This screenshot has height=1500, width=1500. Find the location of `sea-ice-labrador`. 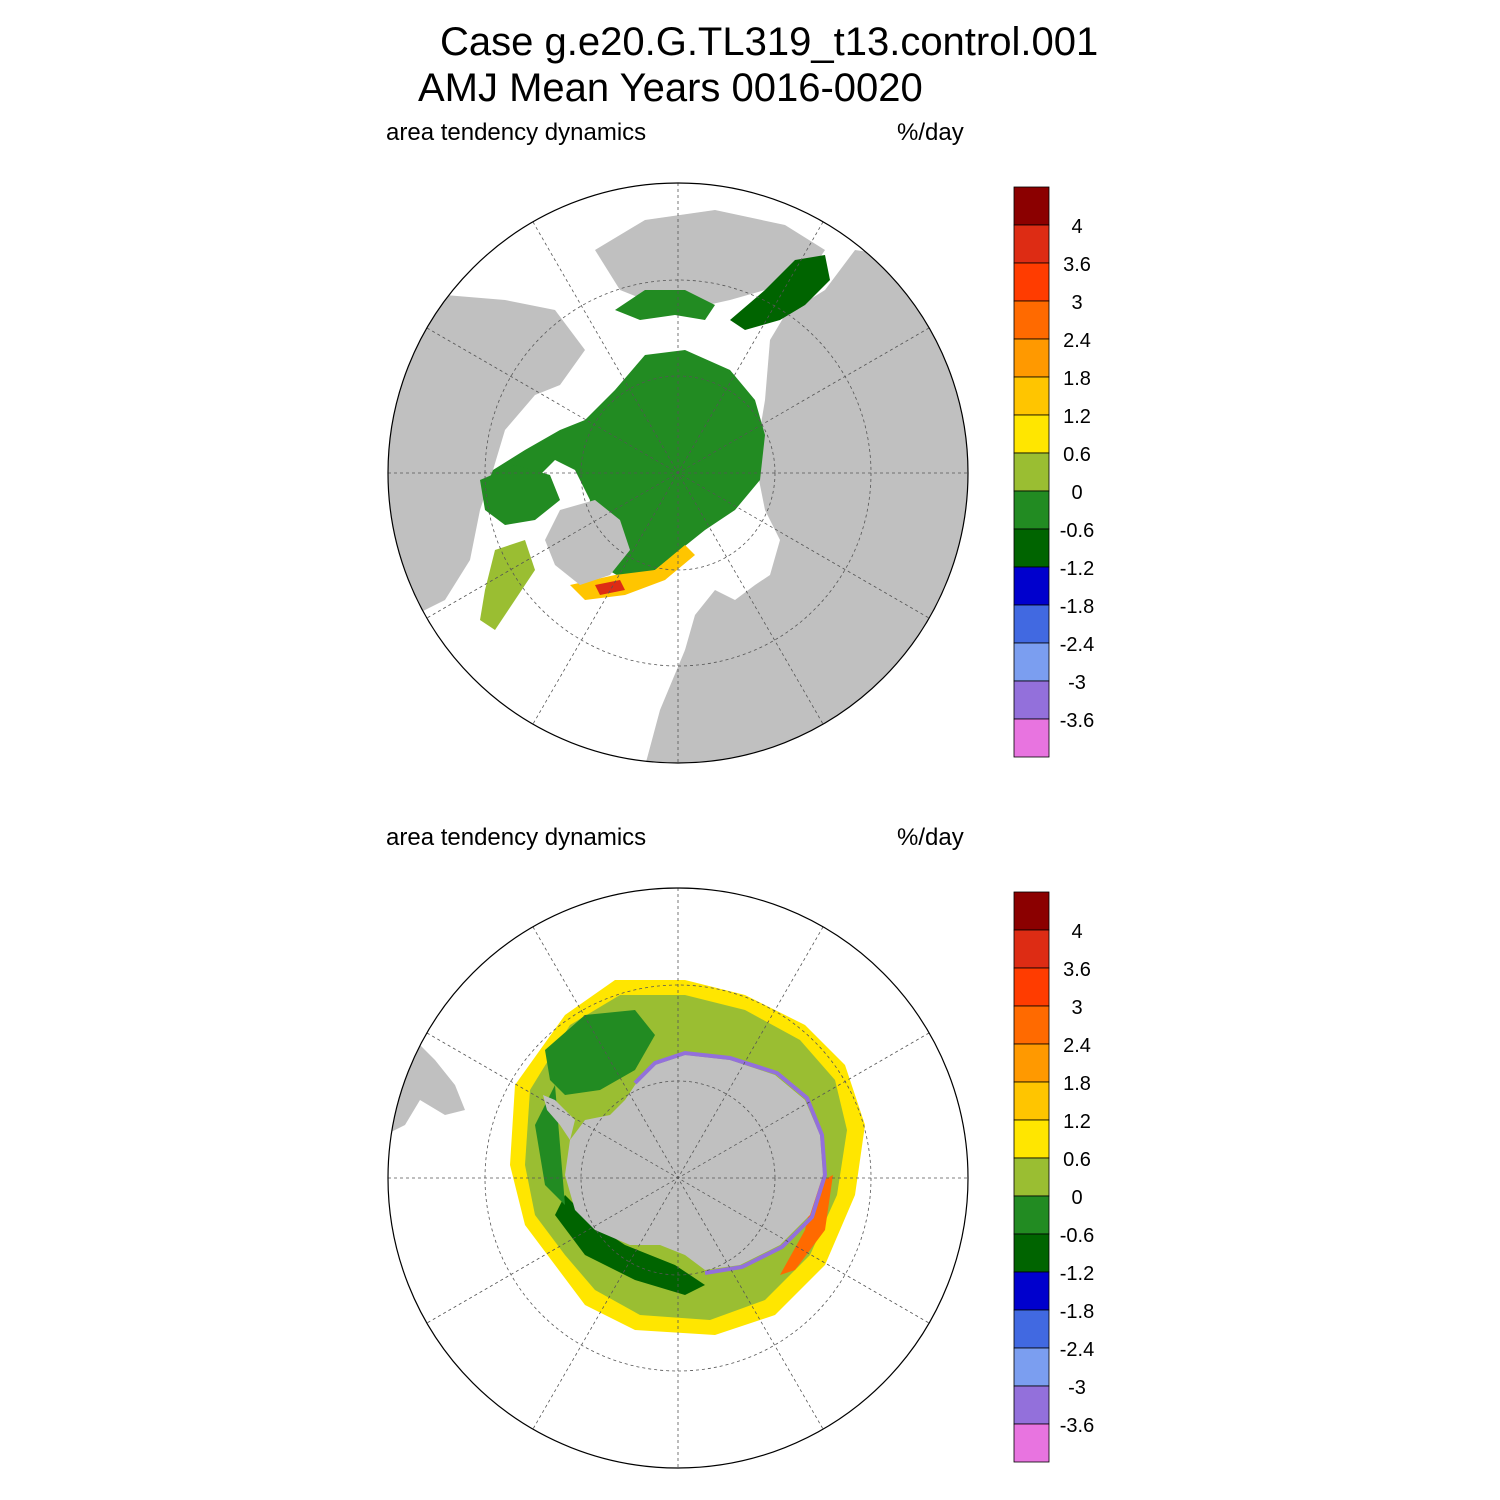

sea-ice-labrador is located at coordinates (507, 585).